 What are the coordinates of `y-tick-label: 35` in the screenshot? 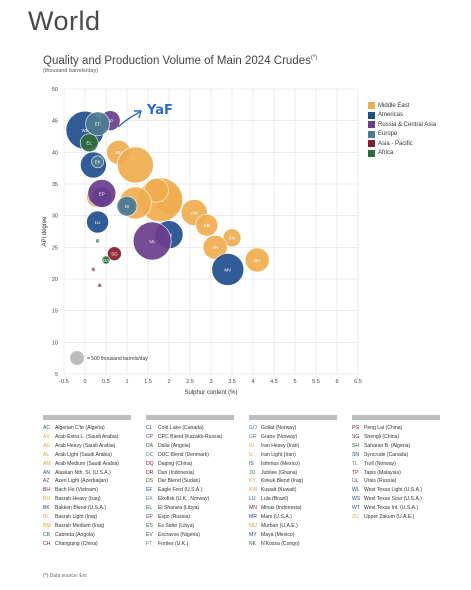 It's located at (55, 185).